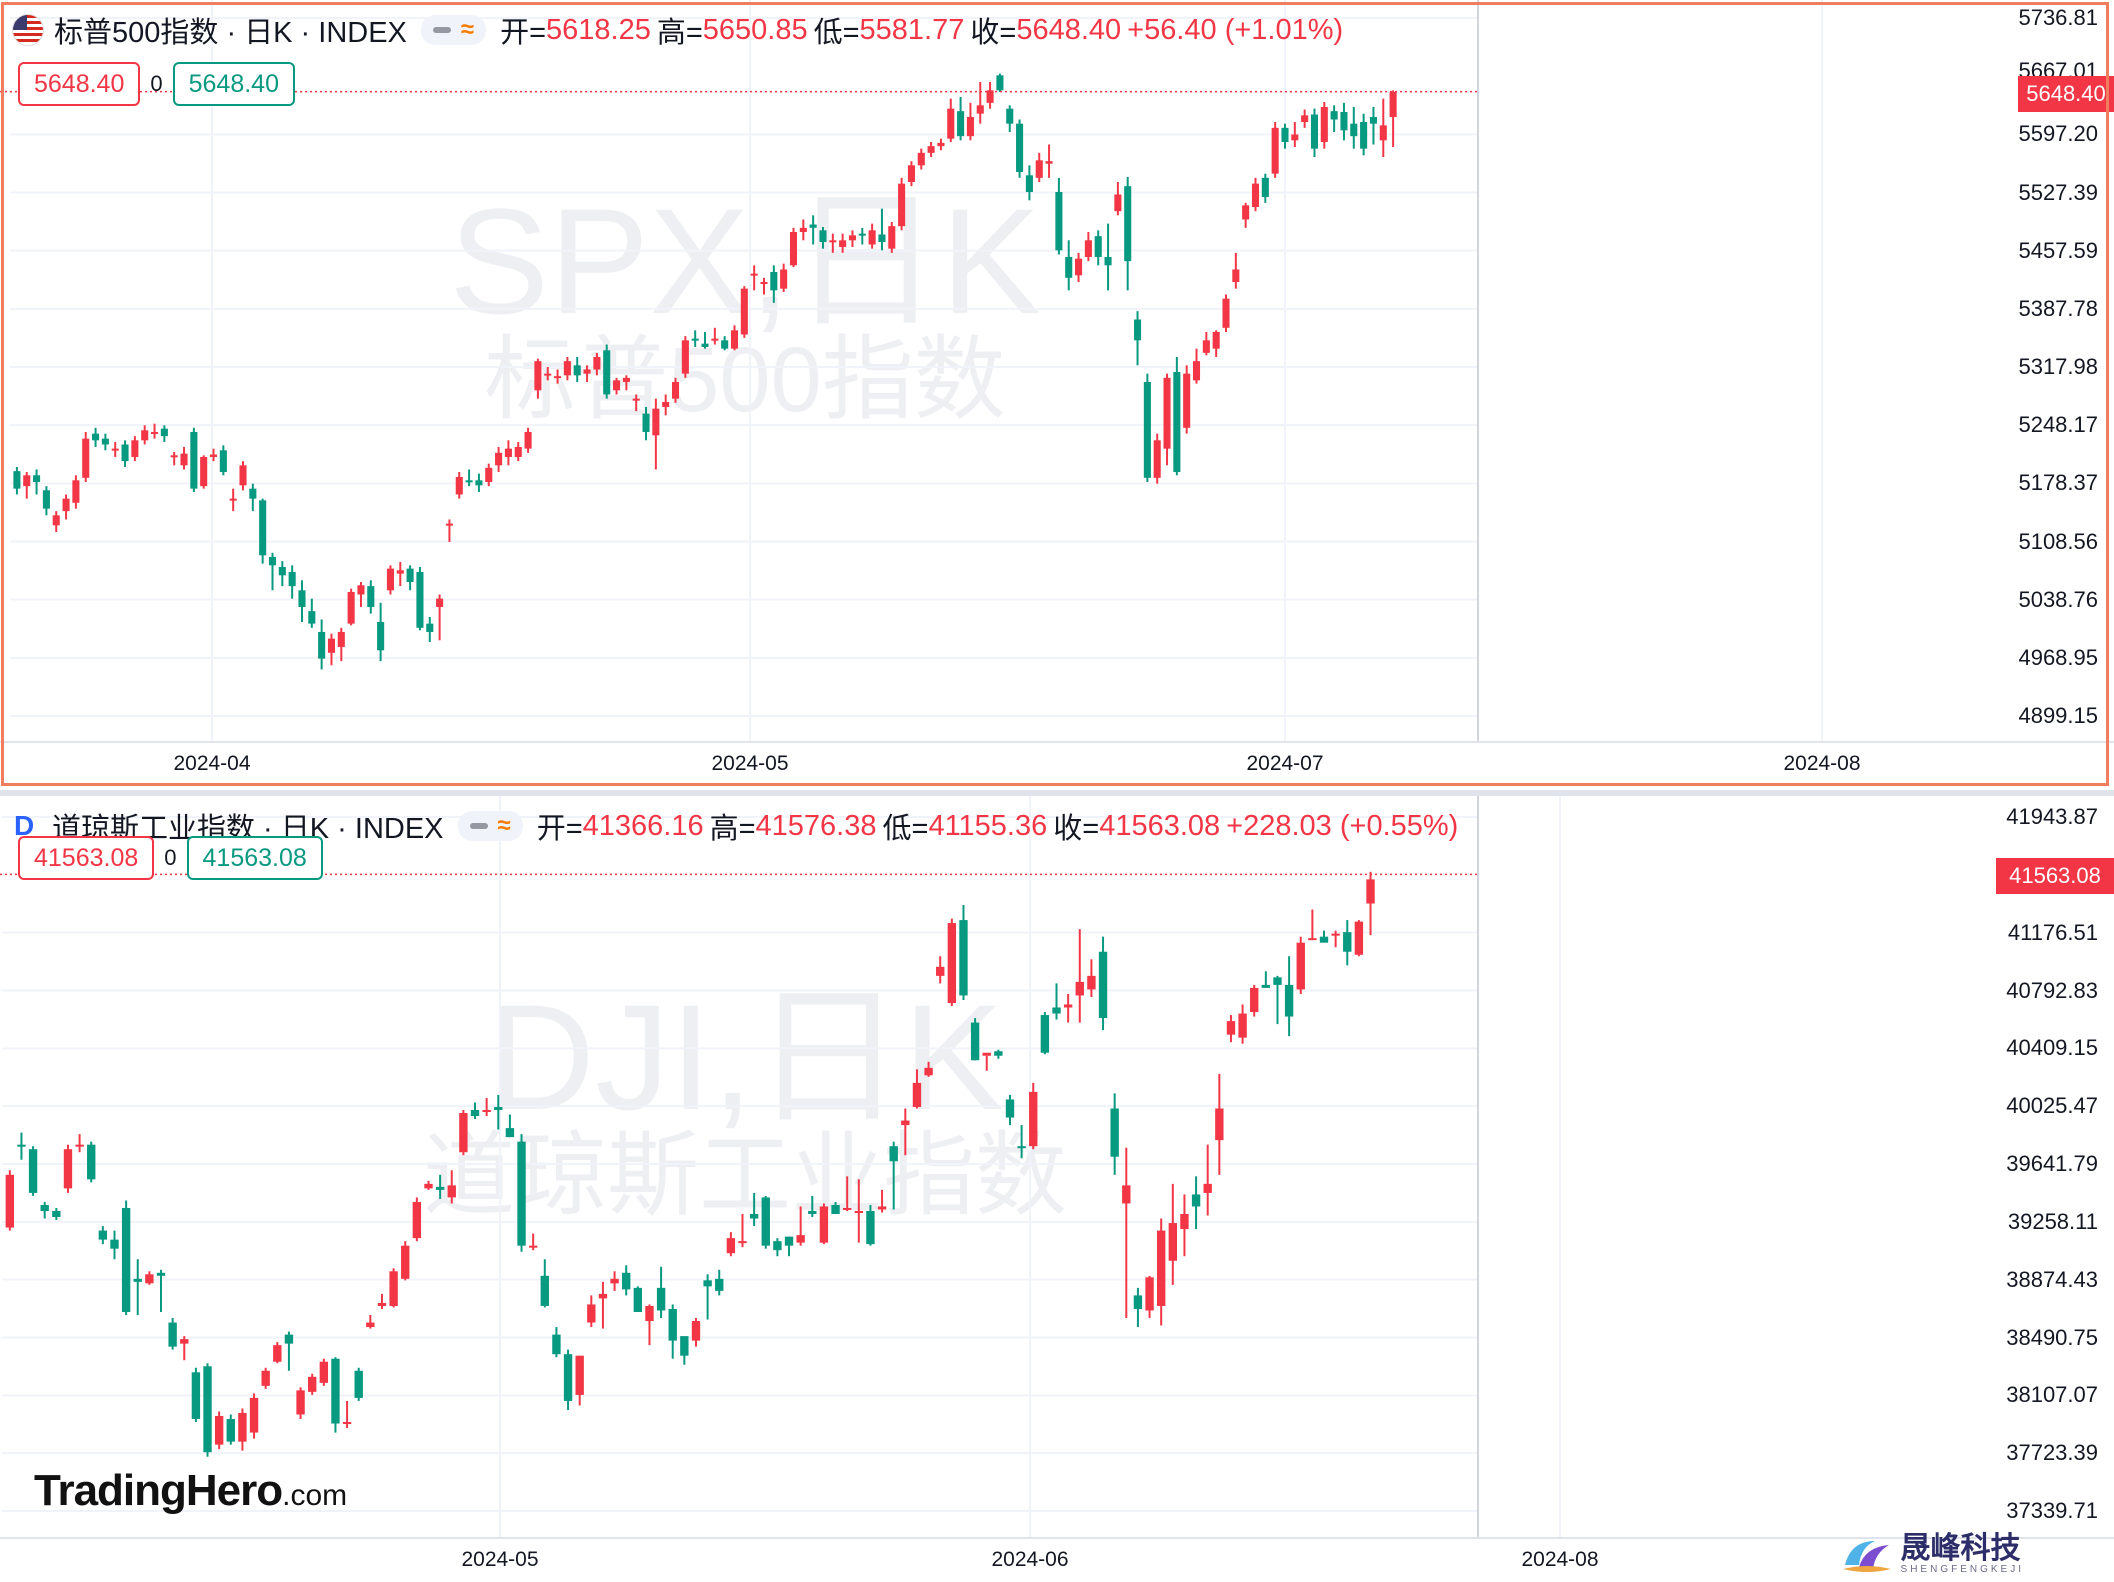  What do you see at coordinates (254, 858) in the screenshot?
I see `buy-price-box: 41563.08` at bounding box center [254, 858].